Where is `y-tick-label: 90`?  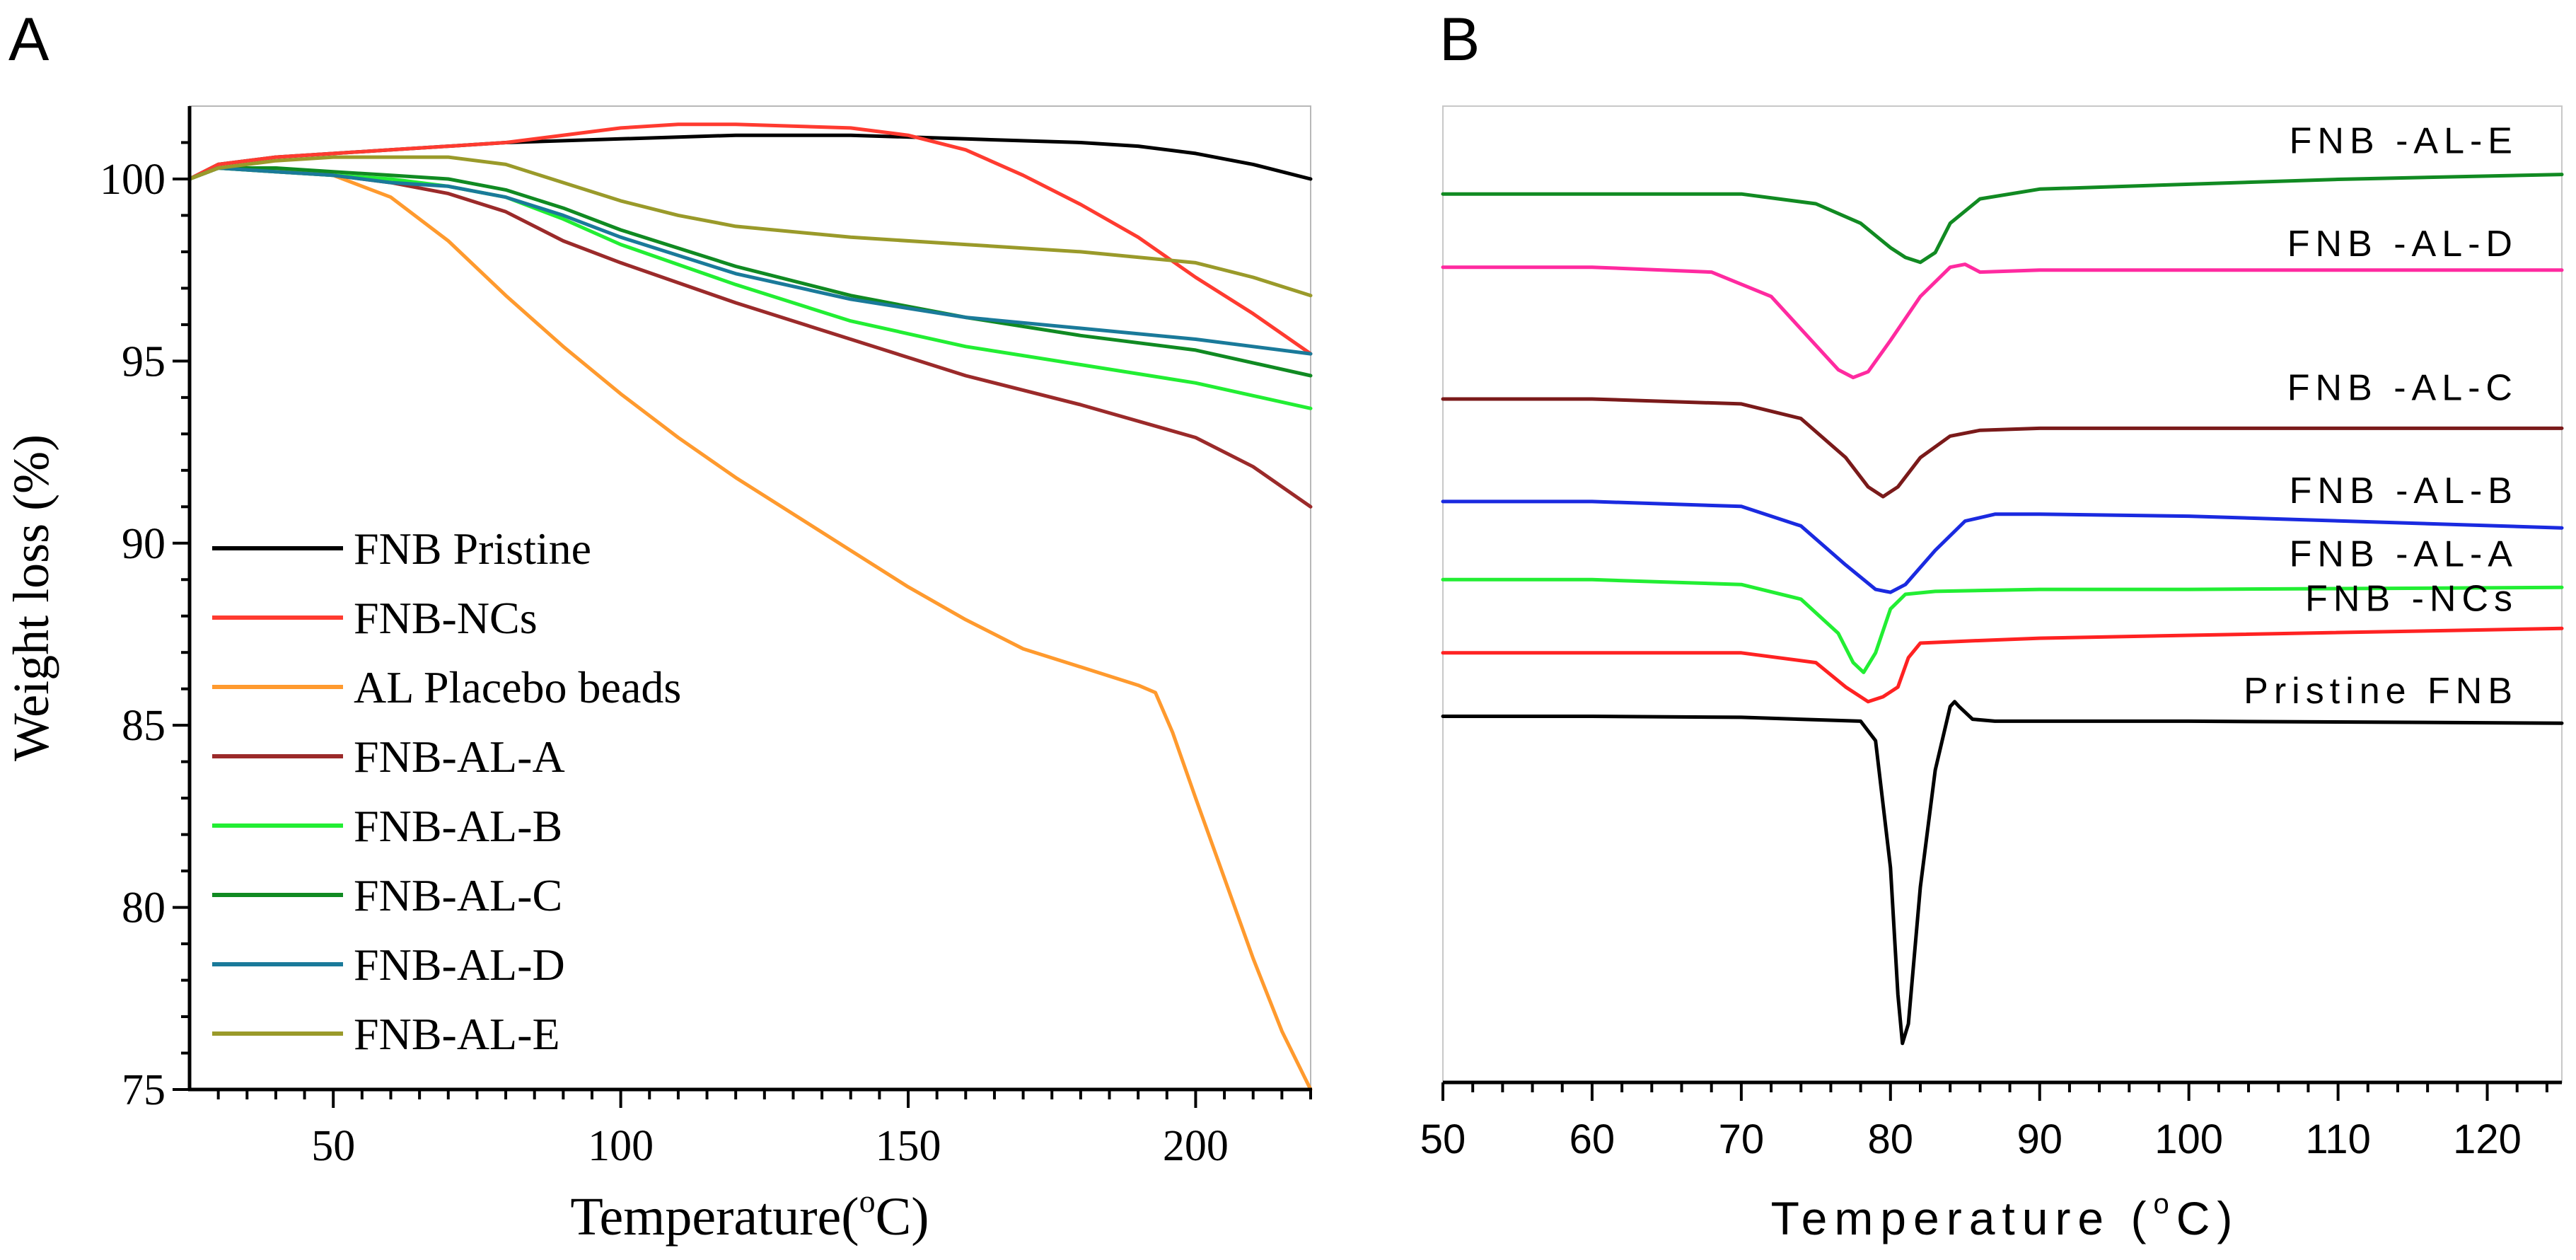
y-tick-label: 90 is located at coordinates (144, 544).